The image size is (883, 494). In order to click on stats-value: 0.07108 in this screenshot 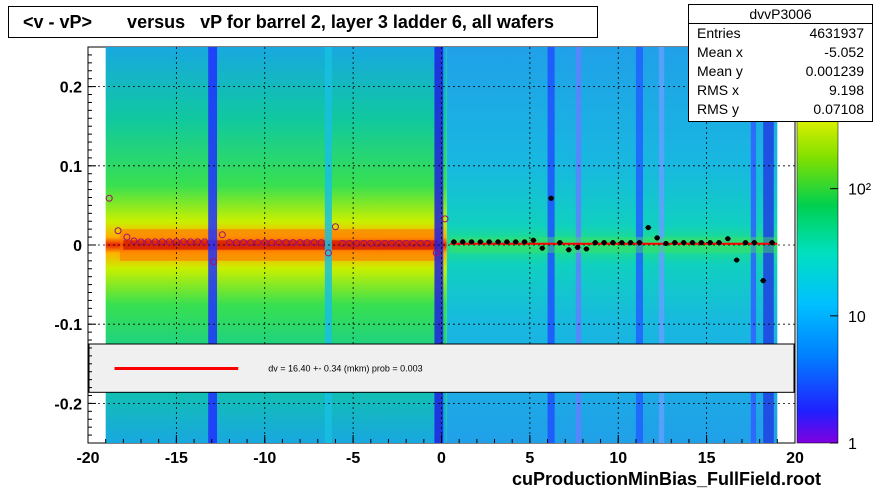, I will do `click(838, 109)`.